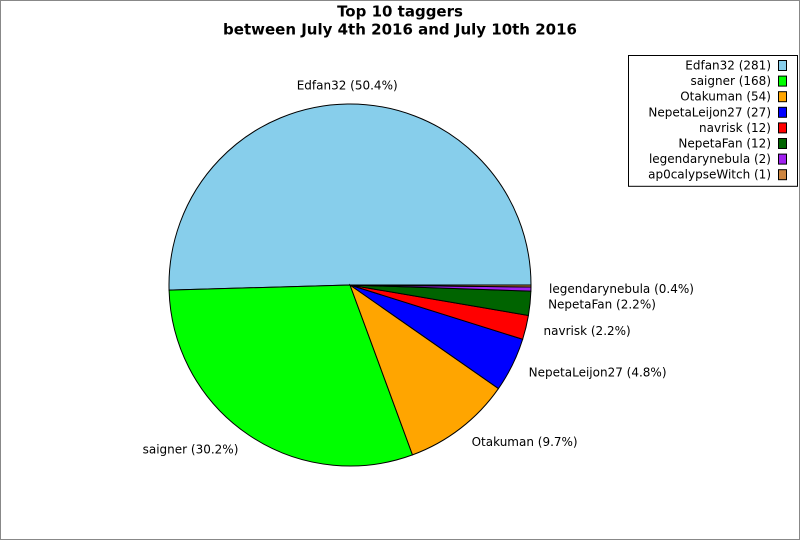 This screenshot has width=800, height=540. Describe the element at coordinates (587, 331) in the screenshot. I see `slice-label: navrisk (2.2%)` at that location.